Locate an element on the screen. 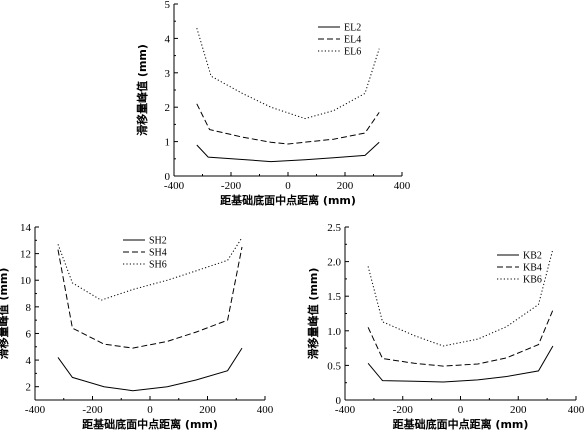  legend-label-el2: EL2 is located at coordinates (352, 28).